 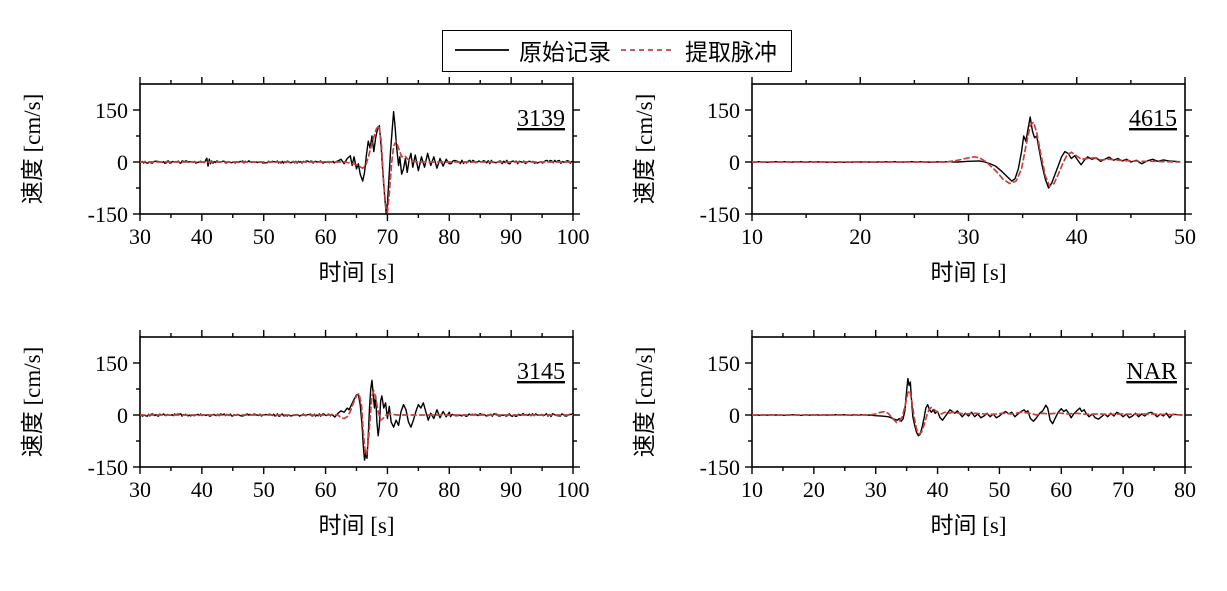 I want to click on station-label: 3139, so click(x=541, y=119).